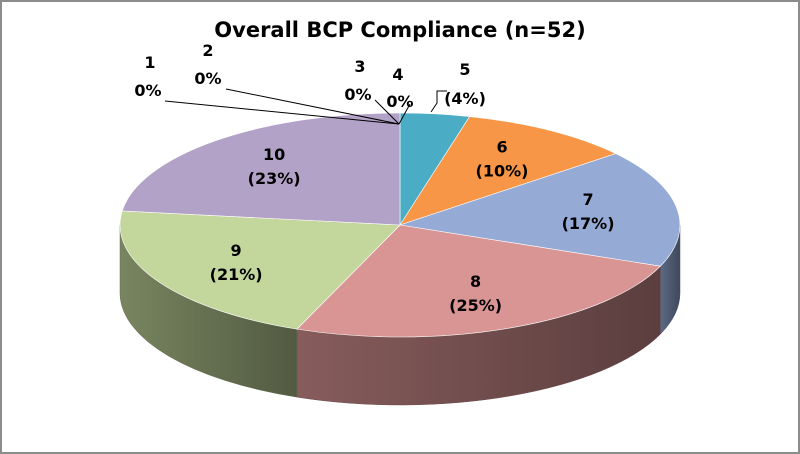 This screenshot has width=800, height=454. I want to click on value-label-6: (10%), so click(502, 171).